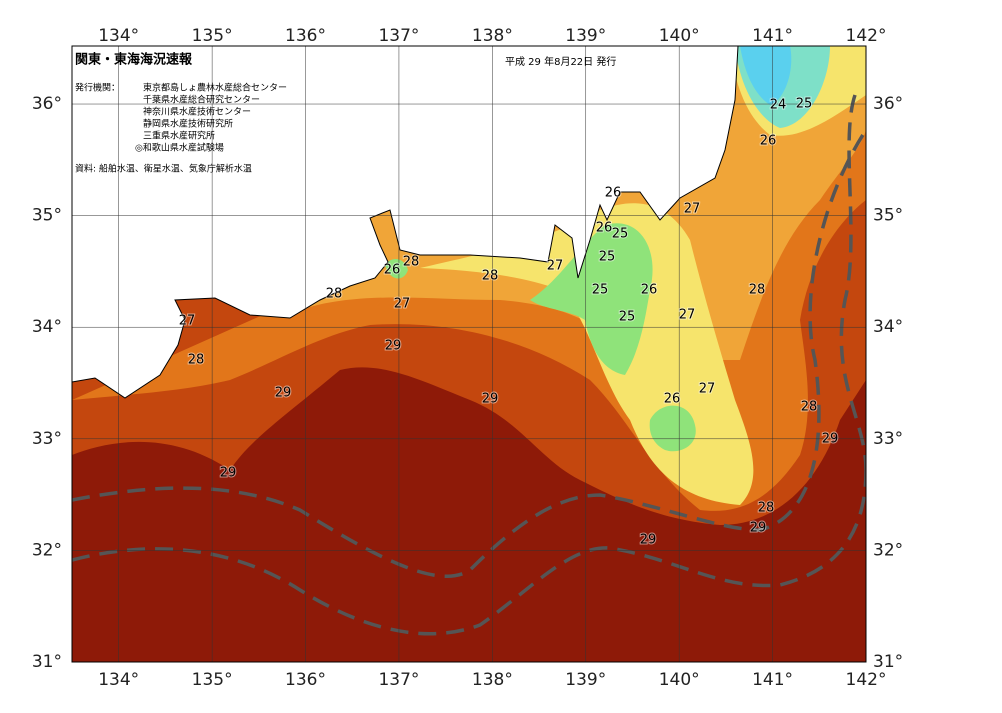 The image size is (1002, 713). Describe the element at coordinates (188, 124) in the screenshot. I see `issuer: 静岡県水産技術研究所` at that location.